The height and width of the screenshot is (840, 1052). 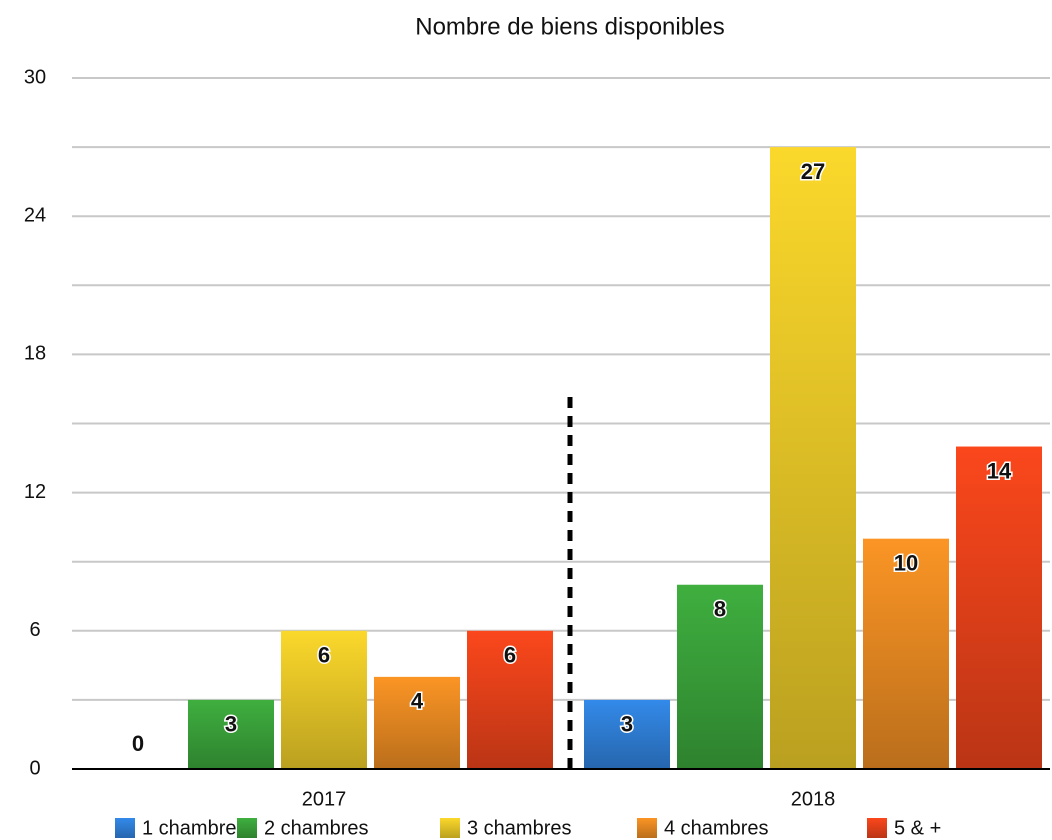 What do you see at coordinates (720, 609) in the screenshot?
I see `value-label: 8` at bounding box center [720, 609].